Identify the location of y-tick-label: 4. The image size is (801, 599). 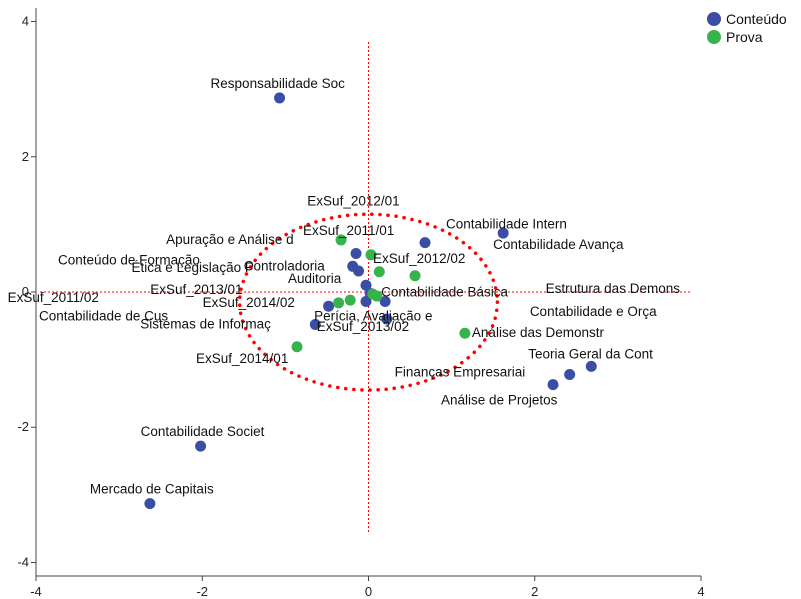
(25, 21).